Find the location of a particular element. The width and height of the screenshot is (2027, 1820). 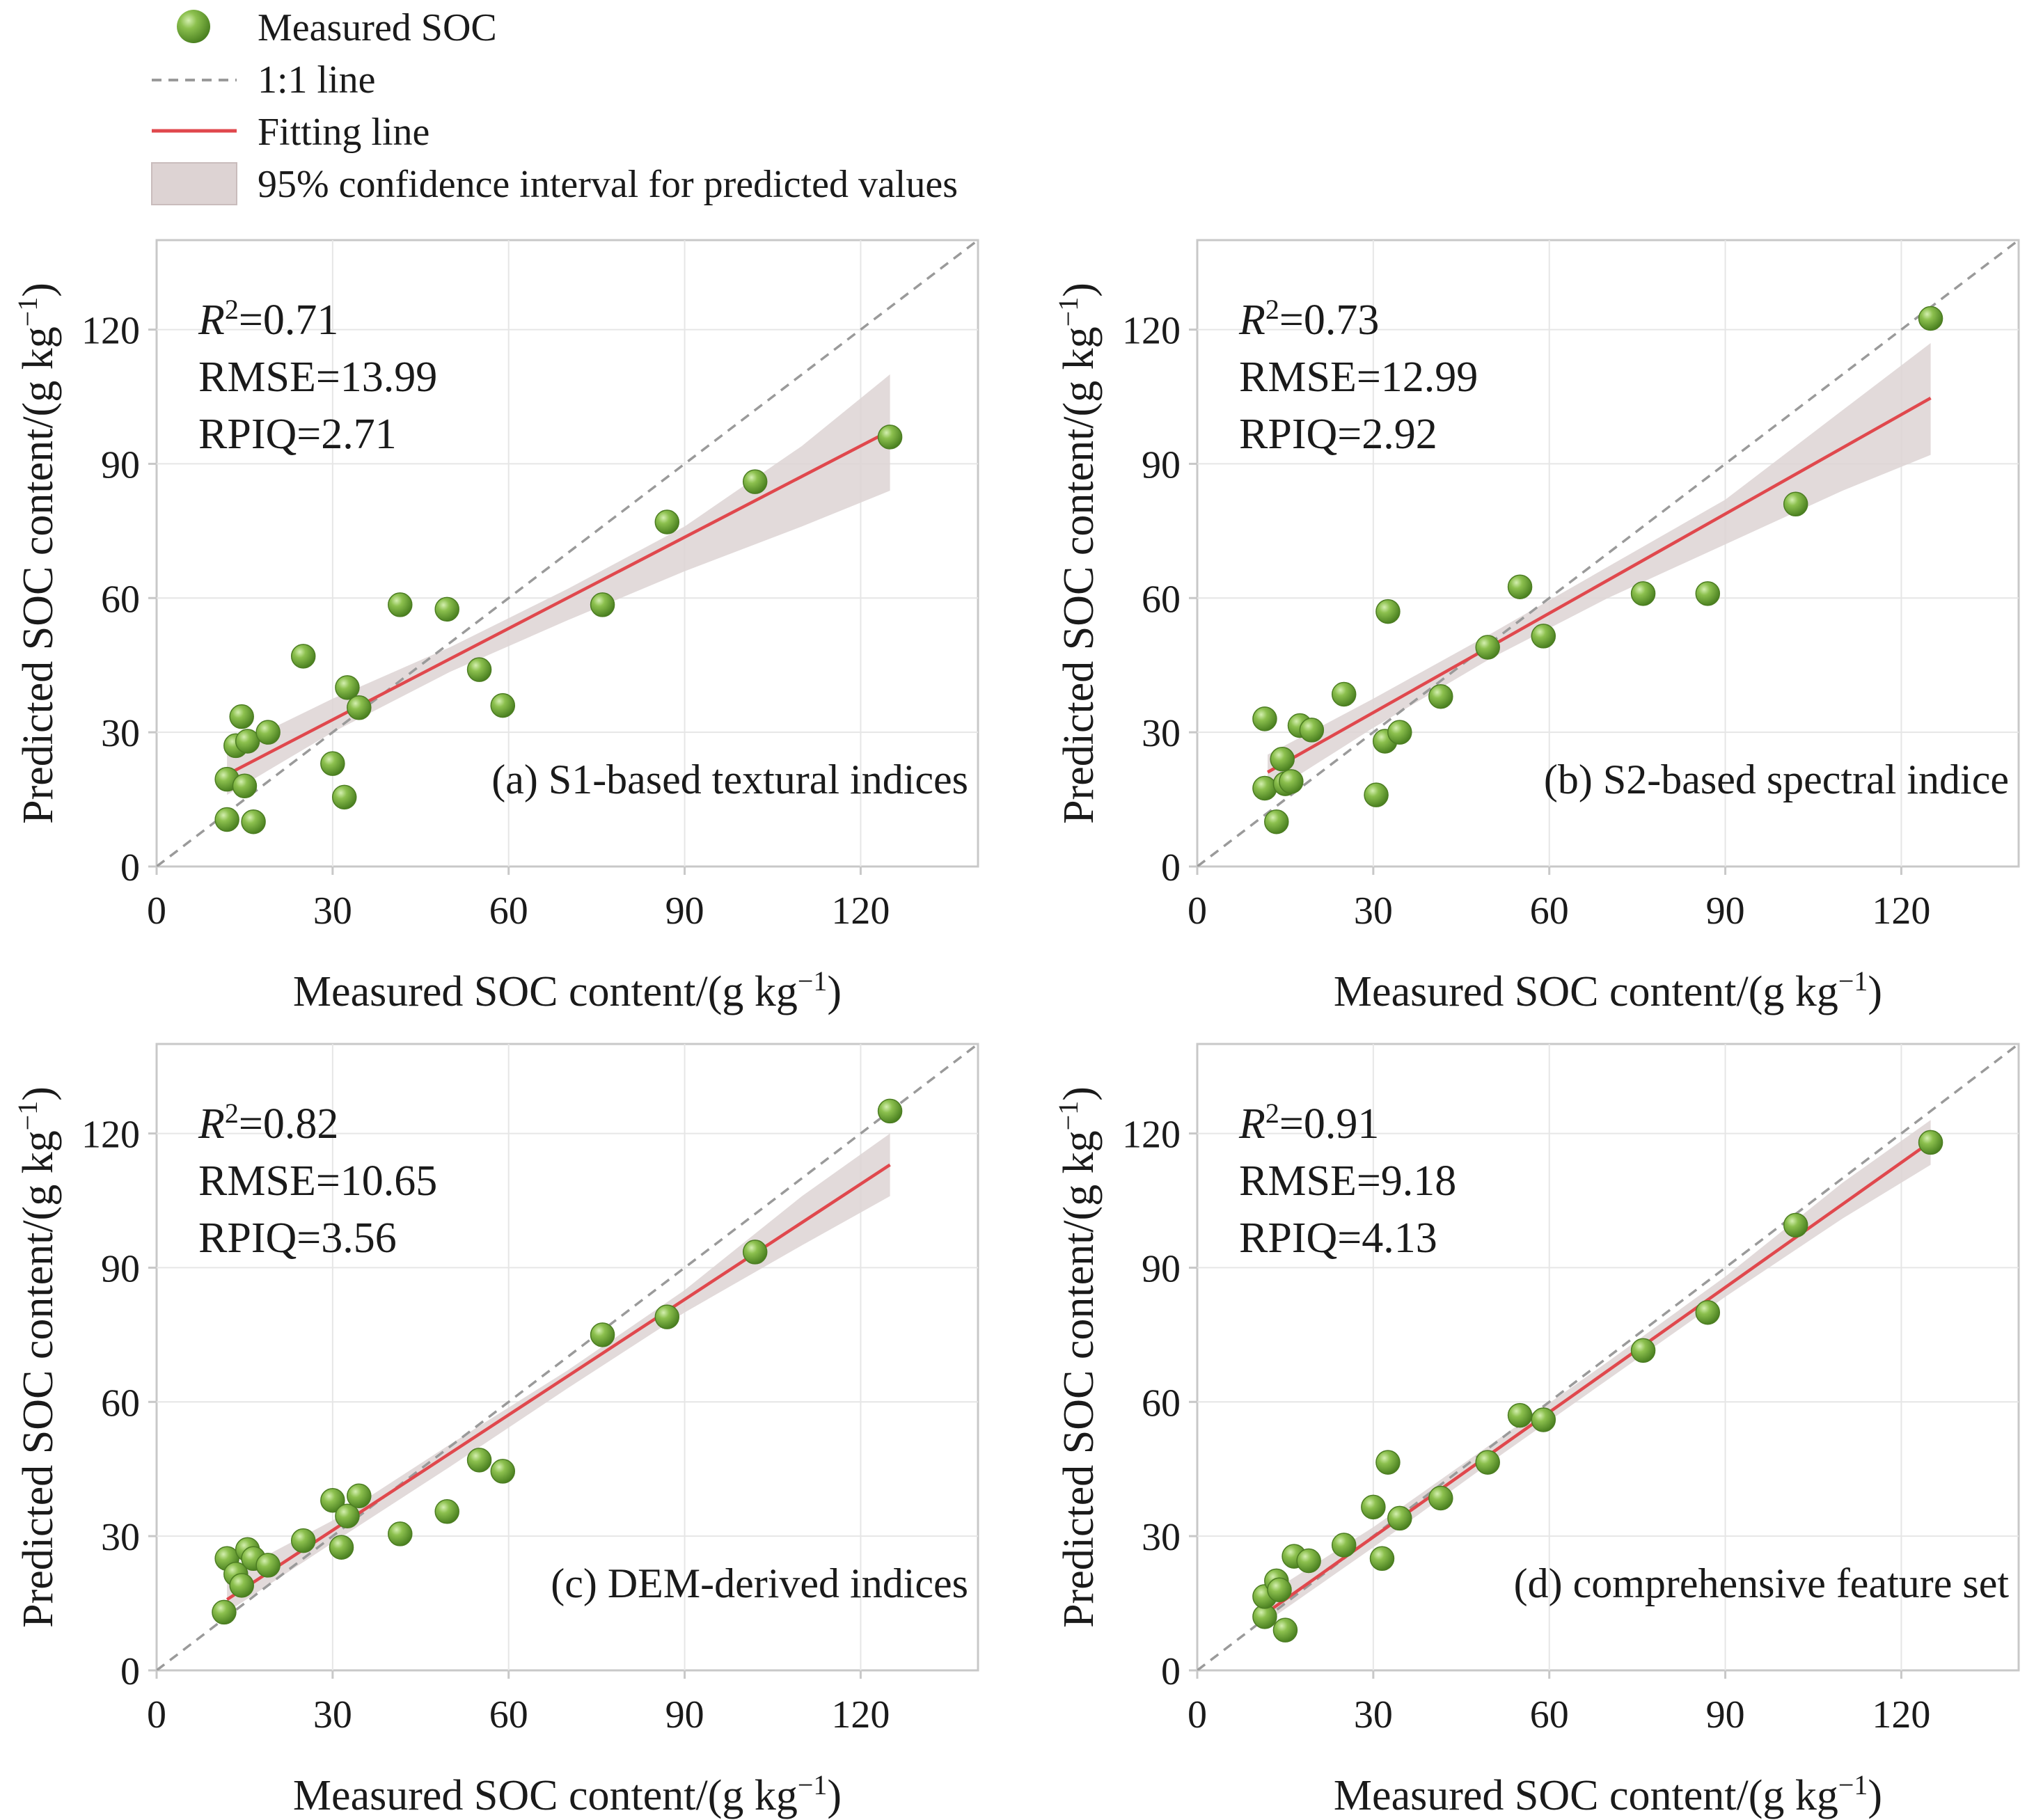

x-tick-label: 30 is located at coordinates (1373, 911).